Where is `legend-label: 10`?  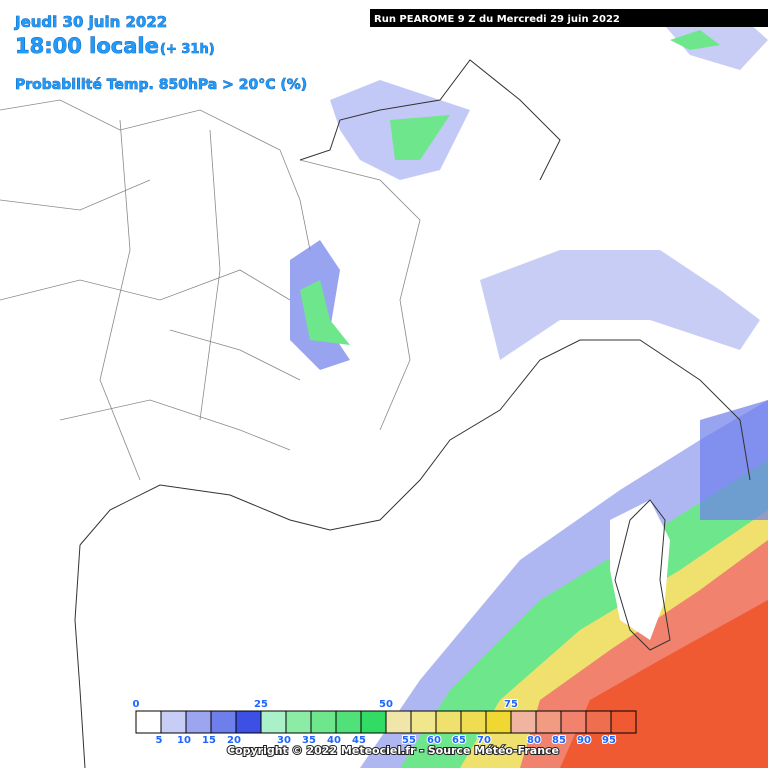 legend-label: 10 is located at coordinates (184, 740).